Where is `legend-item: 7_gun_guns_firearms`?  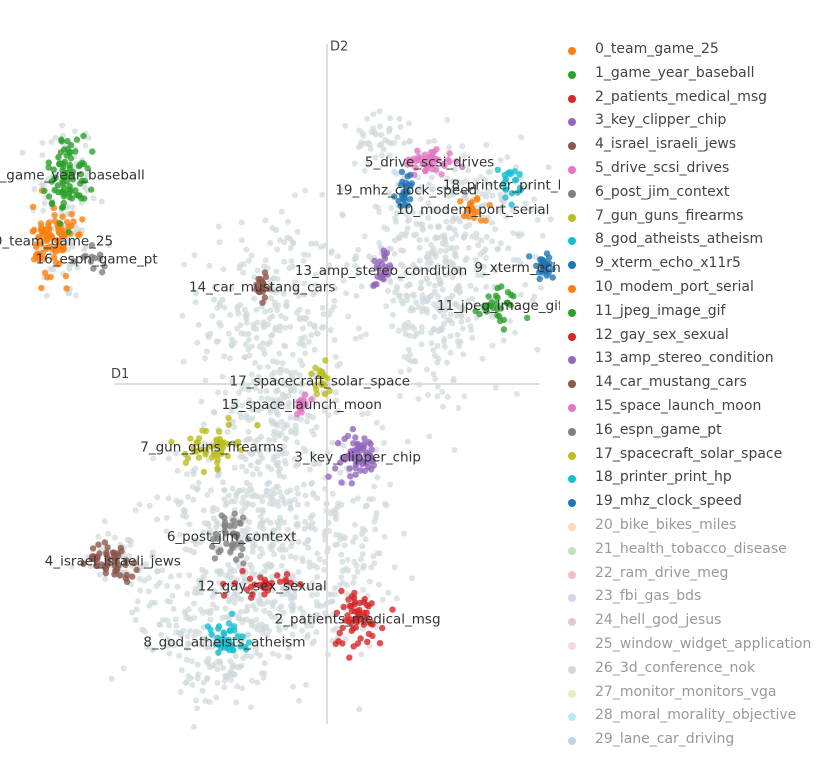
legend-item: 7_gun_guns_firearms is located at coordinates (693, 219).